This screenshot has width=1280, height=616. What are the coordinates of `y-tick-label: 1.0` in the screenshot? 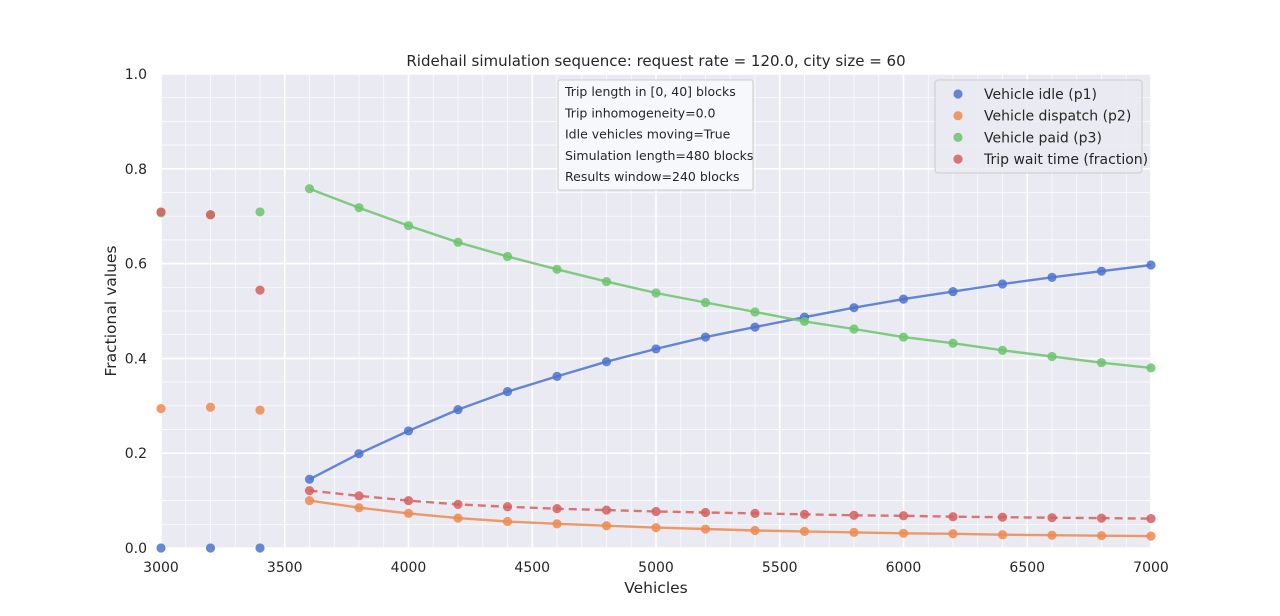 It's located at (136, 75).